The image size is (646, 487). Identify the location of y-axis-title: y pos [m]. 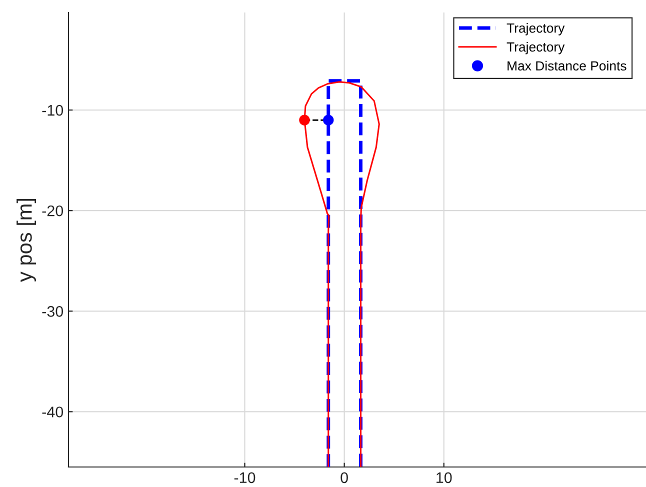
(26, 240).